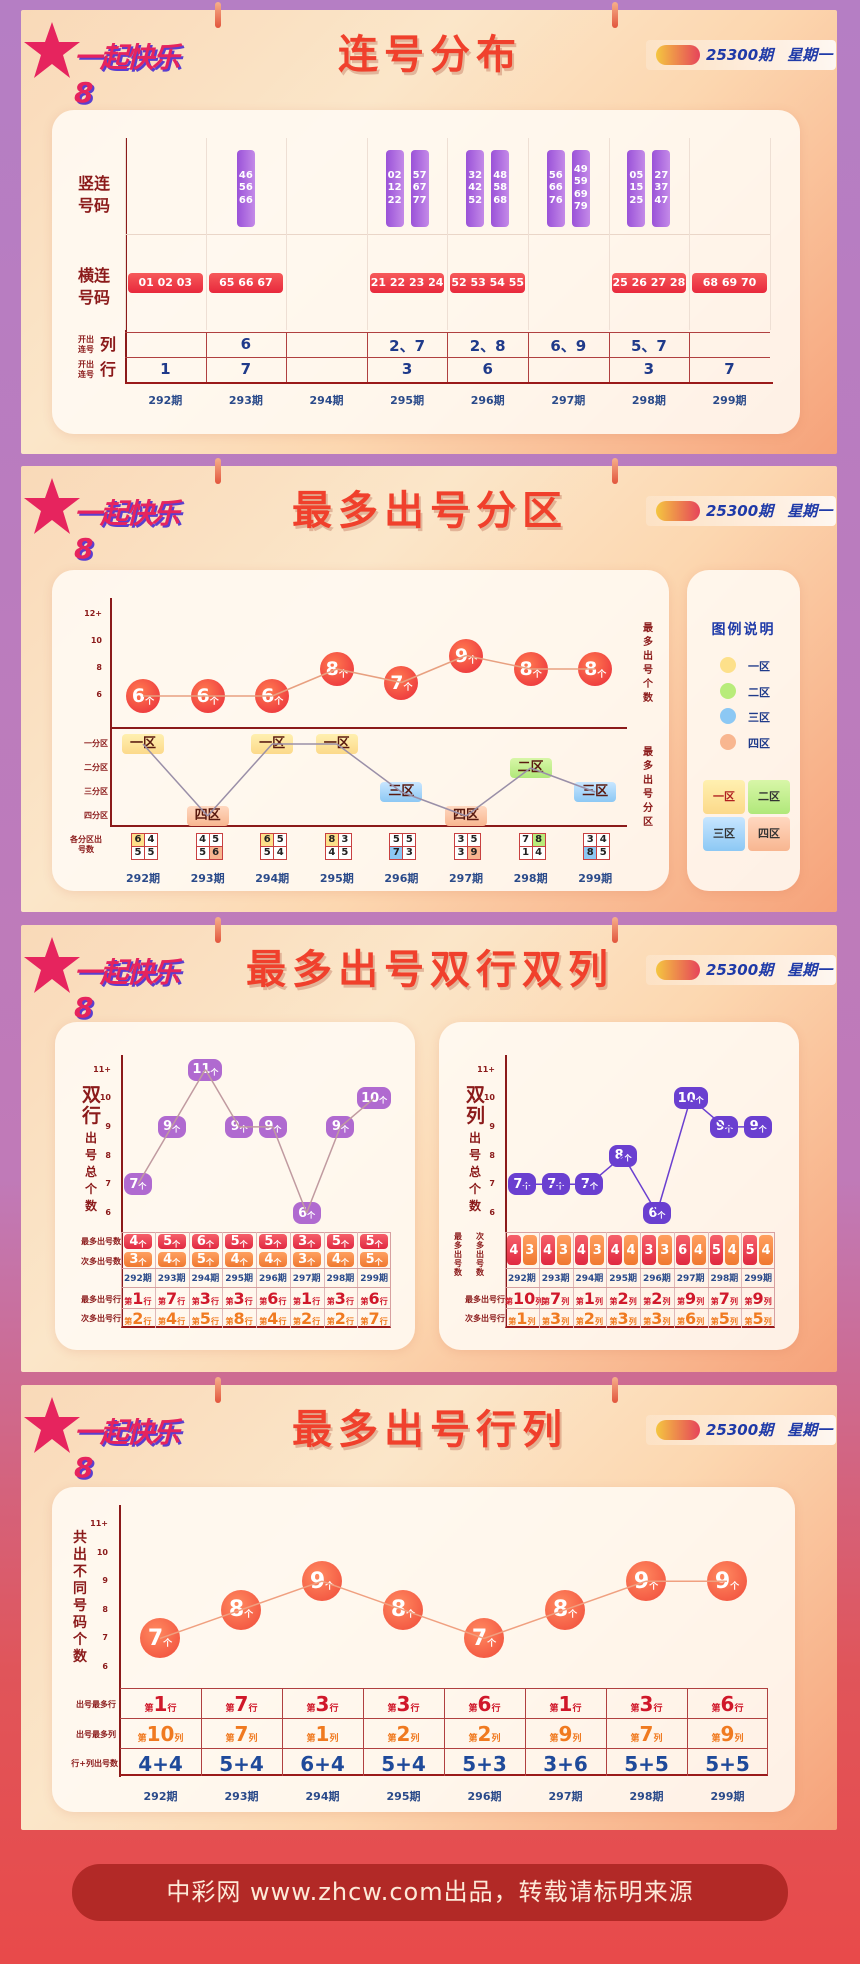  What do you see at coordinates (458, 1254) in the screenshot?
I see `label-max-count: 最多出号数` at bounding box center [458, 1254].